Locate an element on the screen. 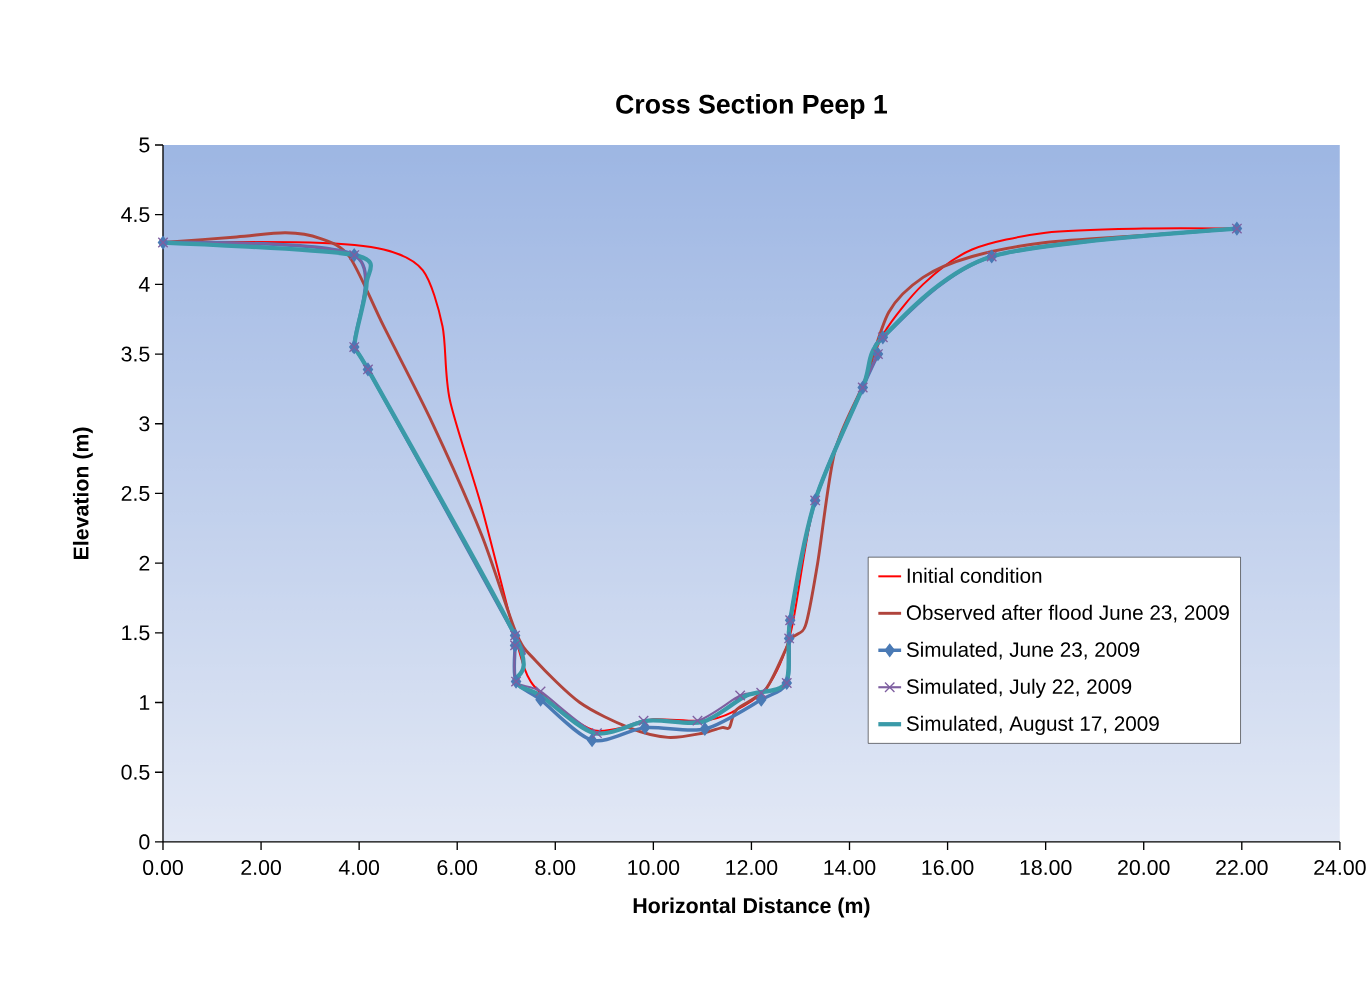  x-tick-label: 20.00 is located at coordinates (1144, 868).